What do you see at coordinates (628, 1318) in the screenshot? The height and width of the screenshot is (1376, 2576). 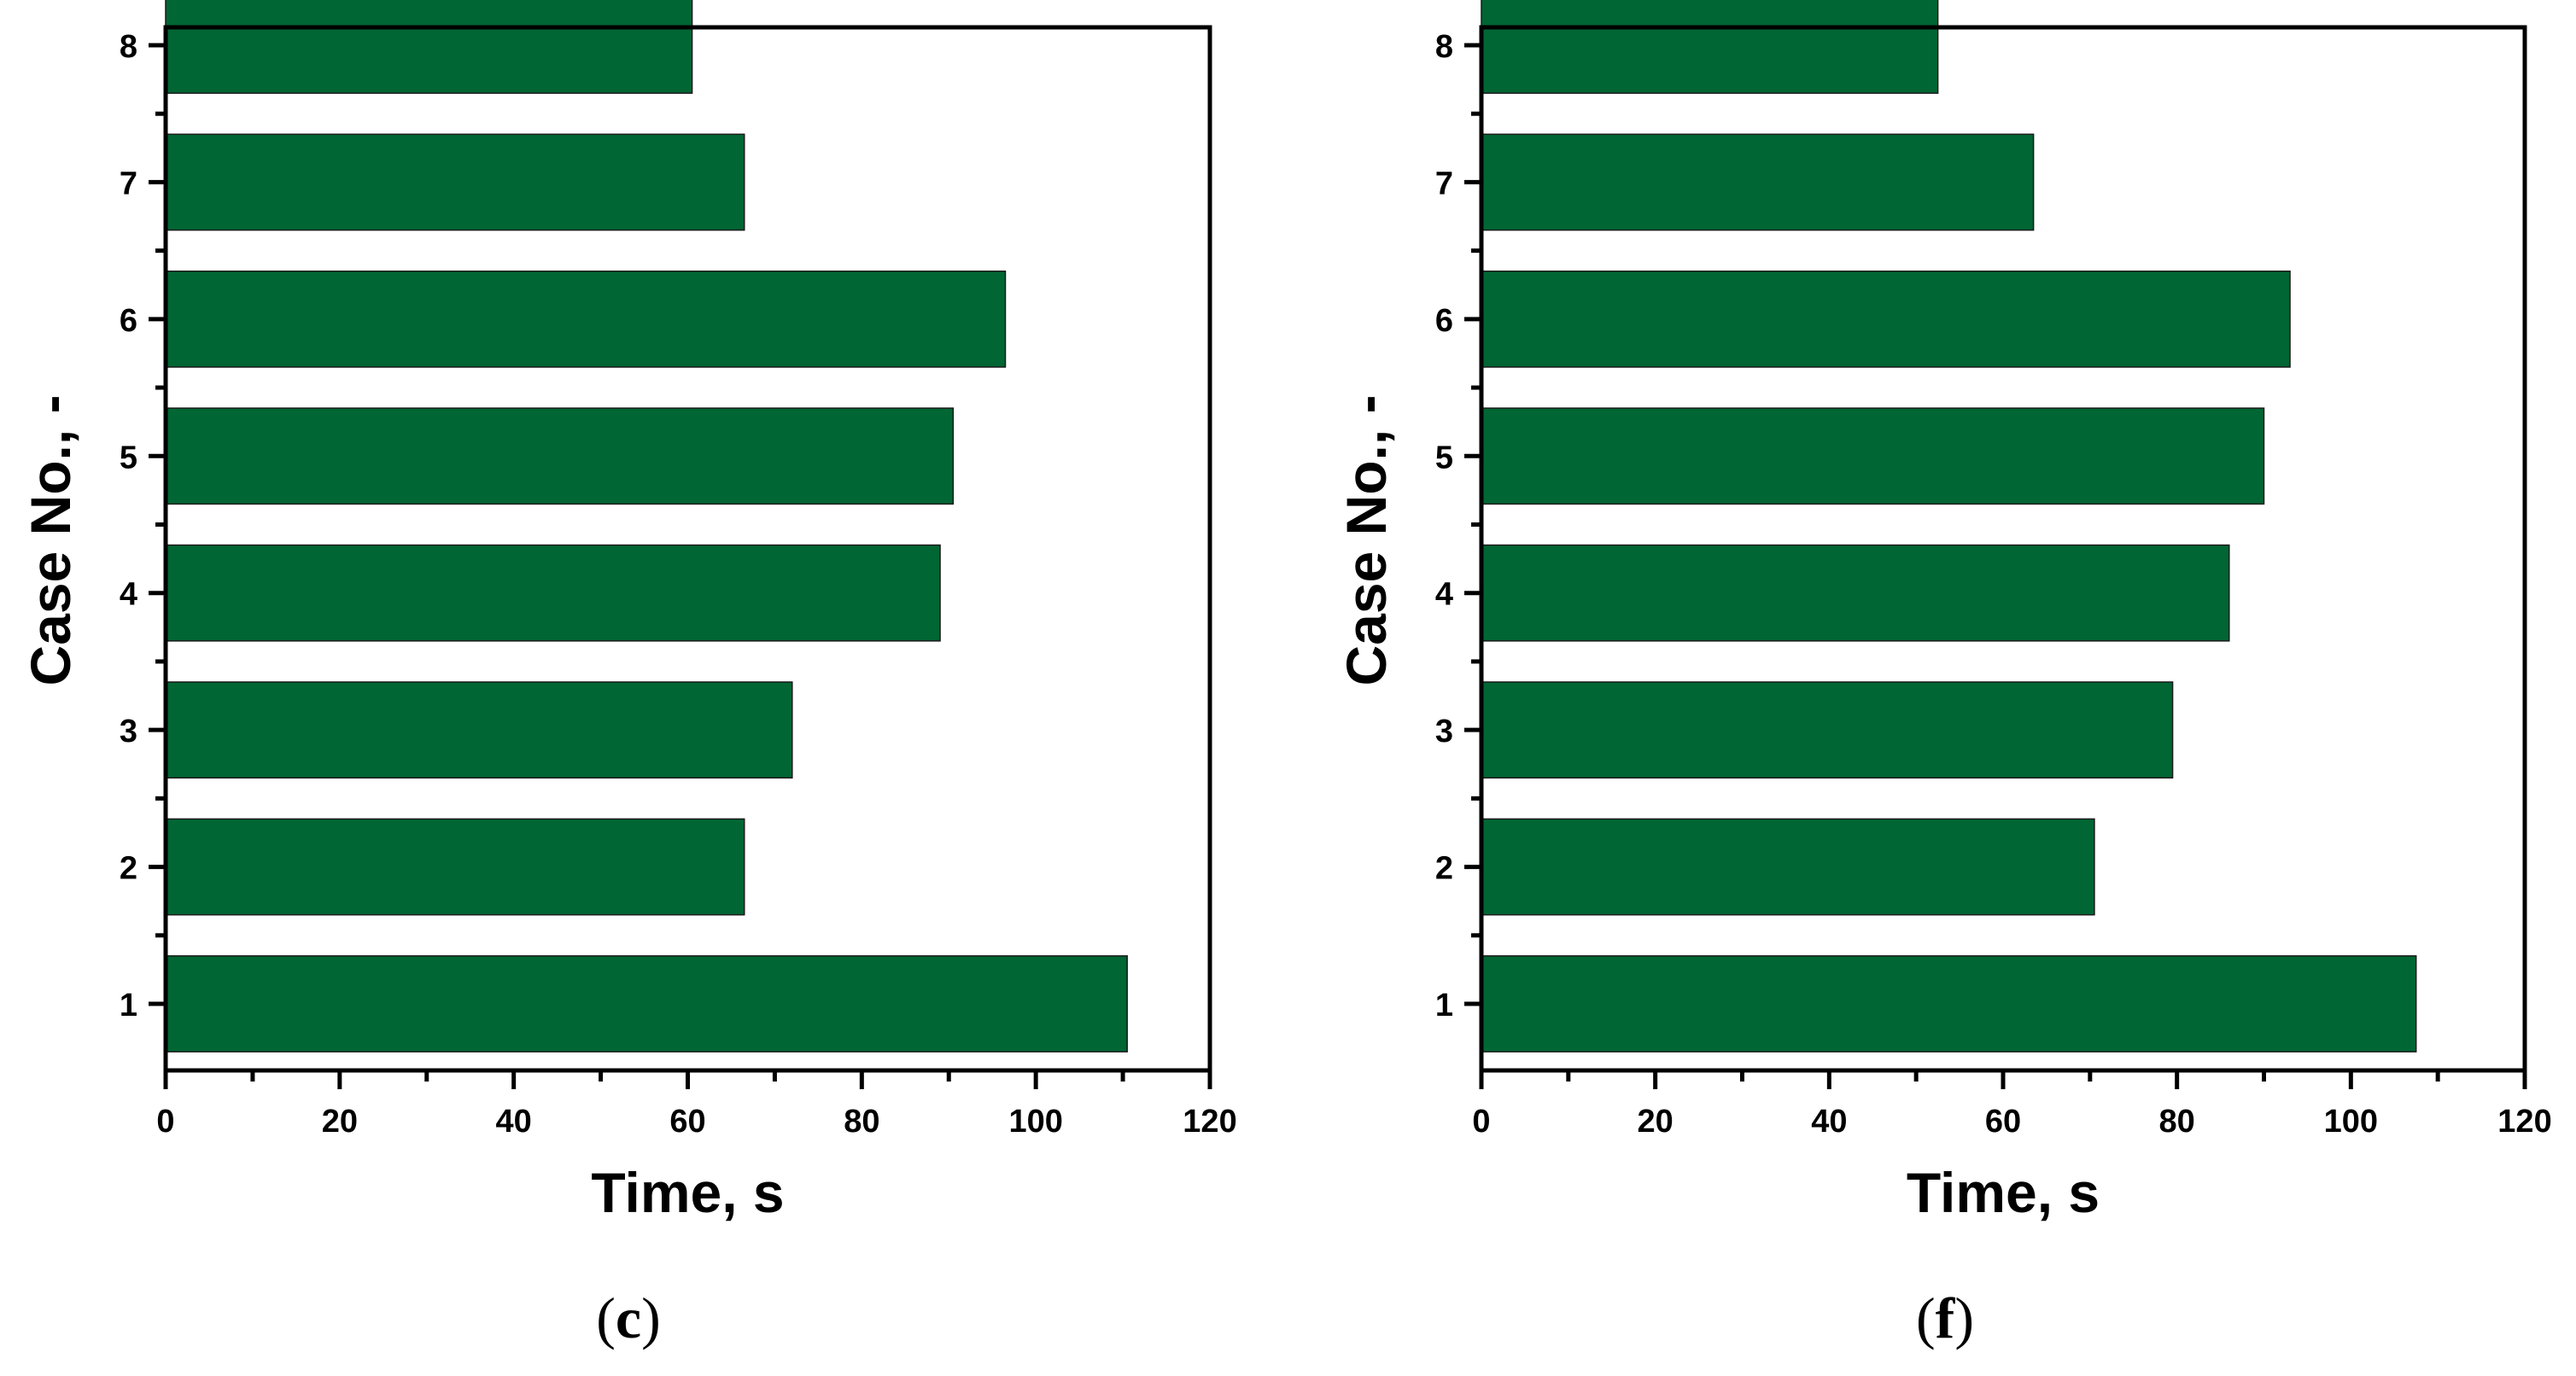 I see `panel-caption: (c)` at bounding box center [628, 1318].